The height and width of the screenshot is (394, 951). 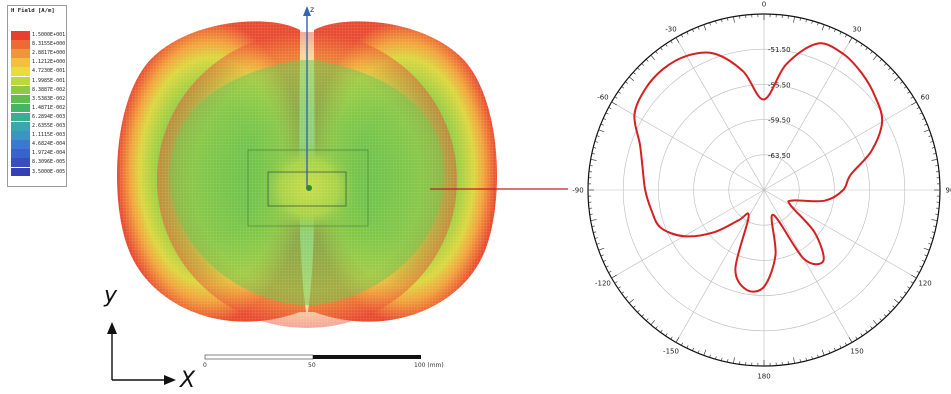 I want to click on legend-entry: 1.9985E-001, so click(x=38, y=81).